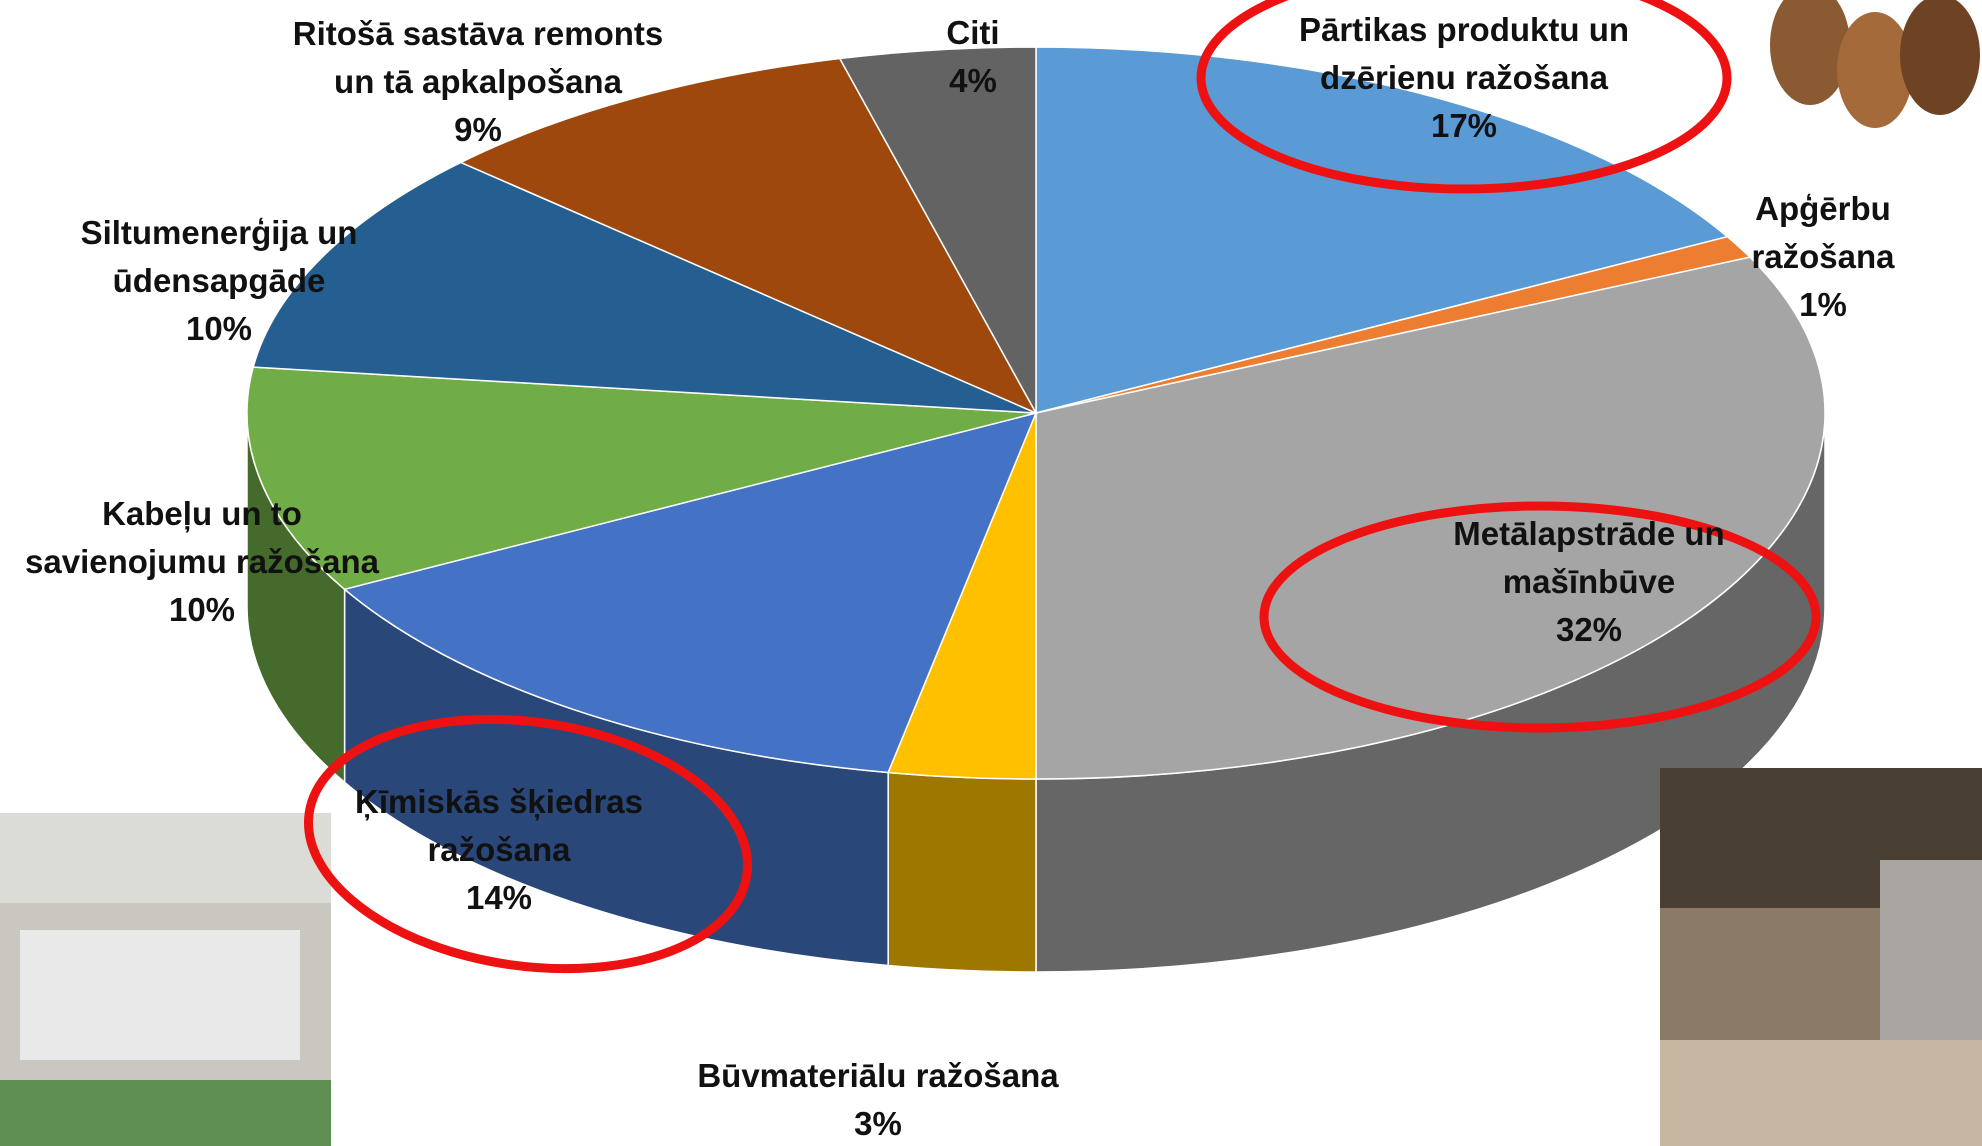 Image resolution: width=1982 pixels, height=1146 pixels. What do you see at coordinates (165, 979) in the screenshot?
I see `photo-fiber-factory` at bounding box center [165, 979].